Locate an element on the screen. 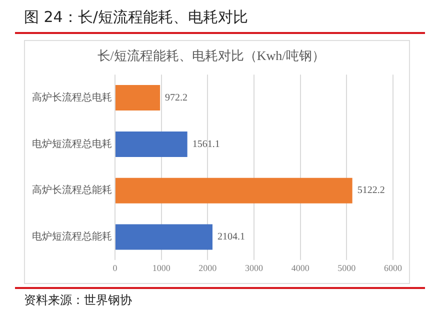  y-tick-label: 电炉短流程总电耗 is located at coordinates (72, 144).